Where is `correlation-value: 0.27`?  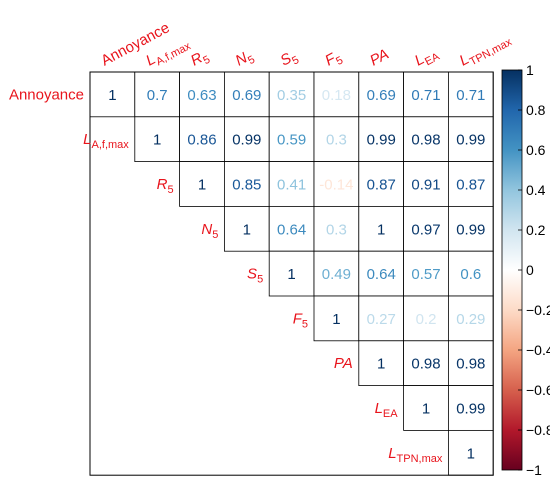
correlation-value: 0.27 is located at coordinates (381, 319).